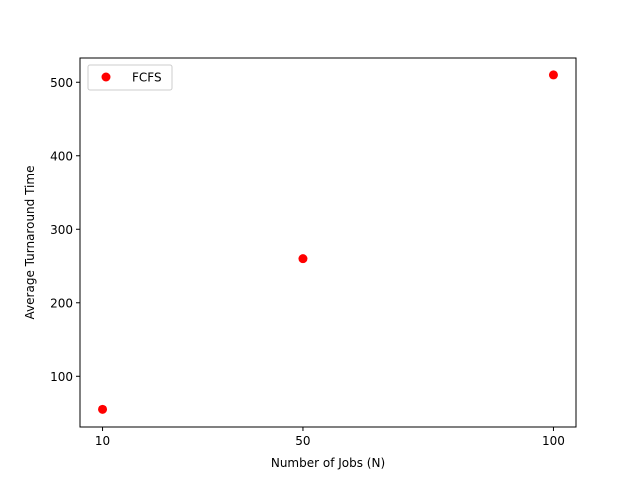 Image resolution: width=640 pixels, height=480 pixels. What do you see at coordinates (106, 77) in the screenshot?
I see `legend-marker` at bounding box center [106, 77].